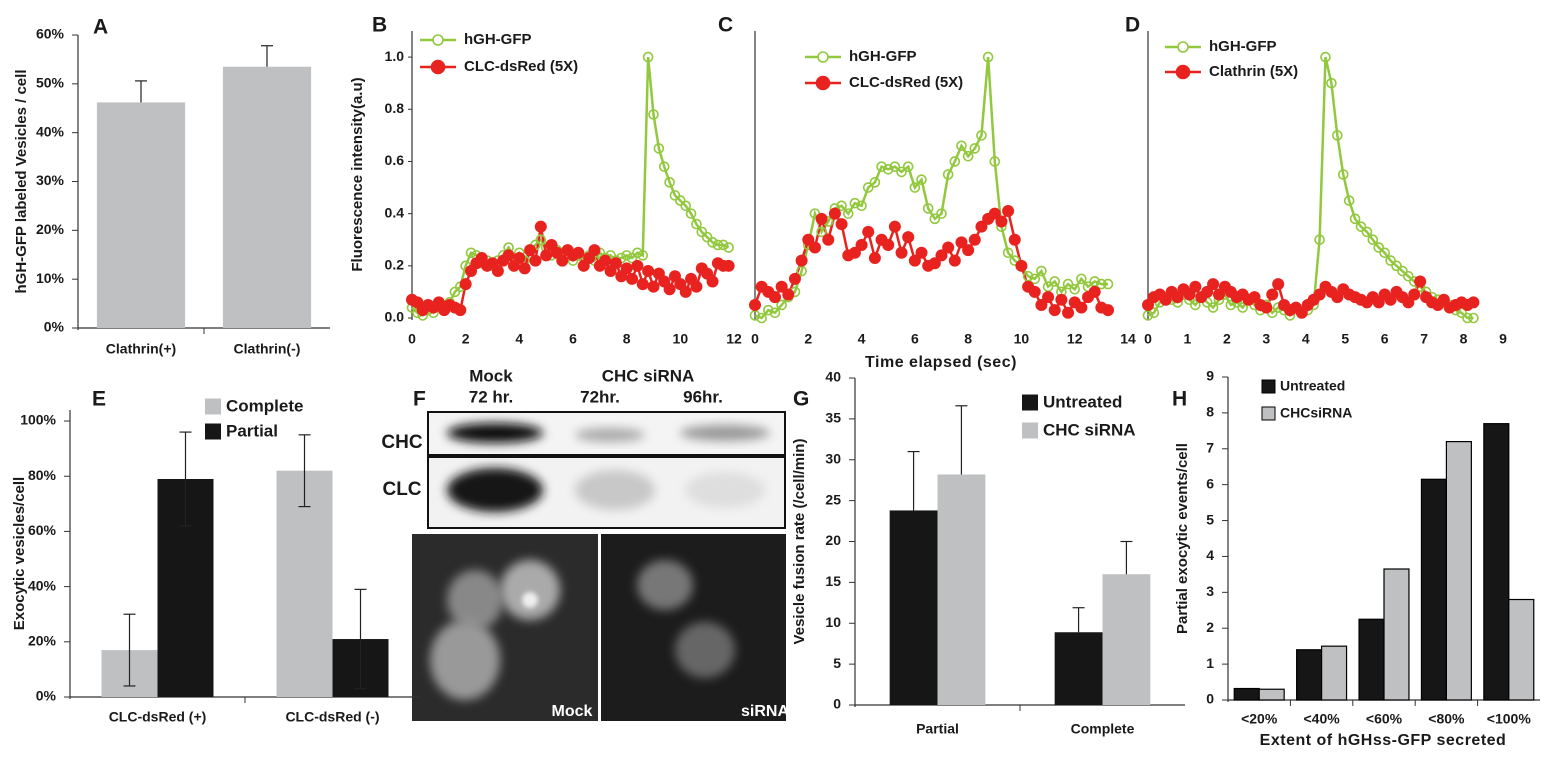 This screenshot has width=1548, height=763. I want to click on y-tick-label: 0, so click(1210, 699).